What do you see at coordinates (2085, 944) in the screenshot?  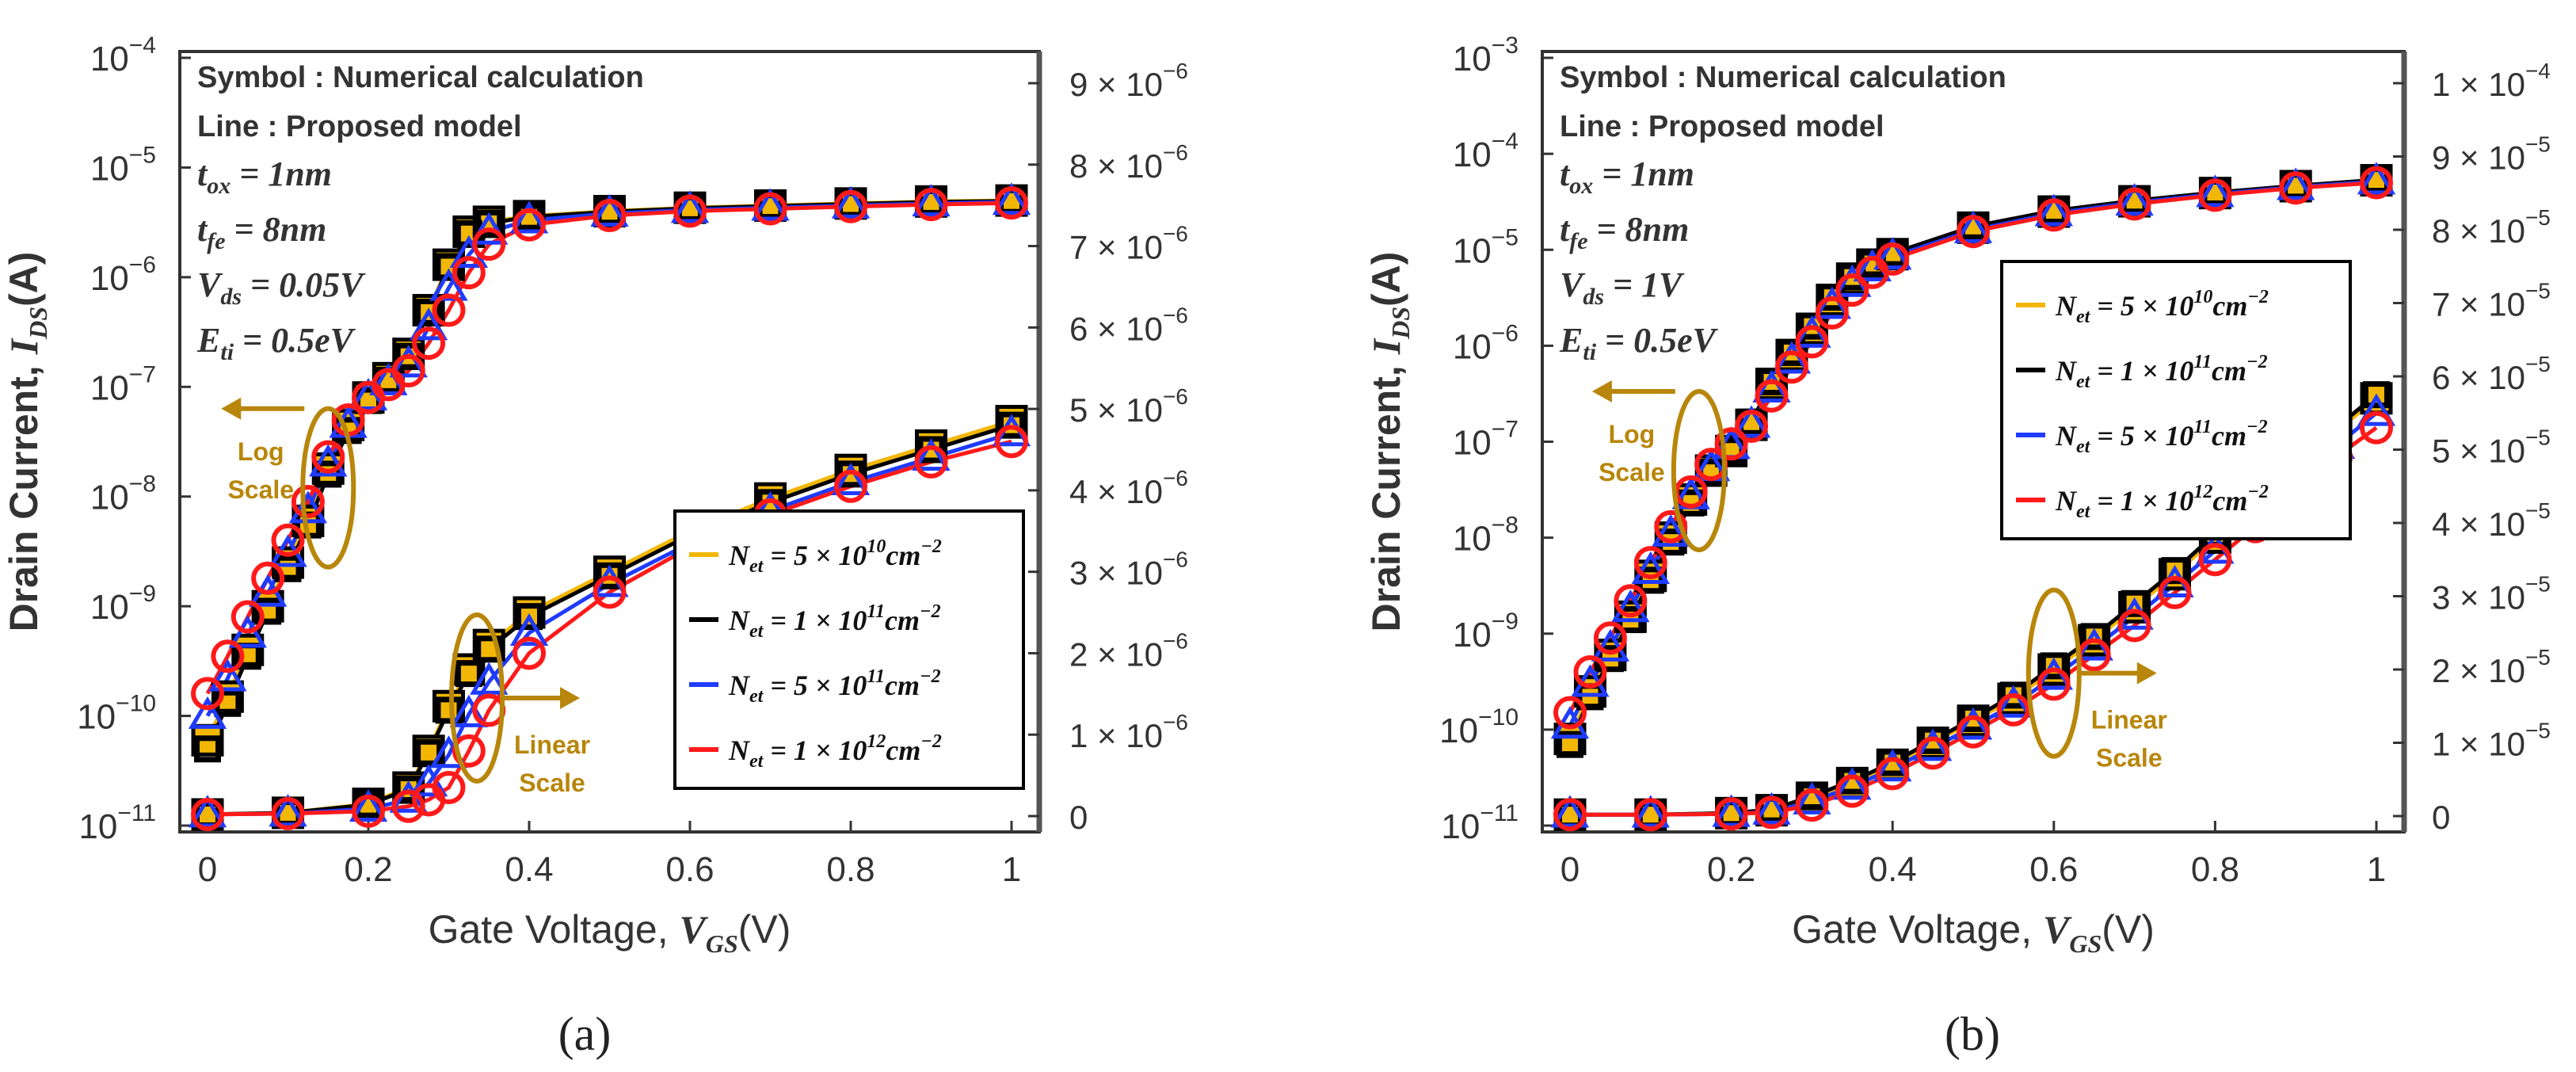 I see `text-part: GS` at bounding box center [2085, 944].